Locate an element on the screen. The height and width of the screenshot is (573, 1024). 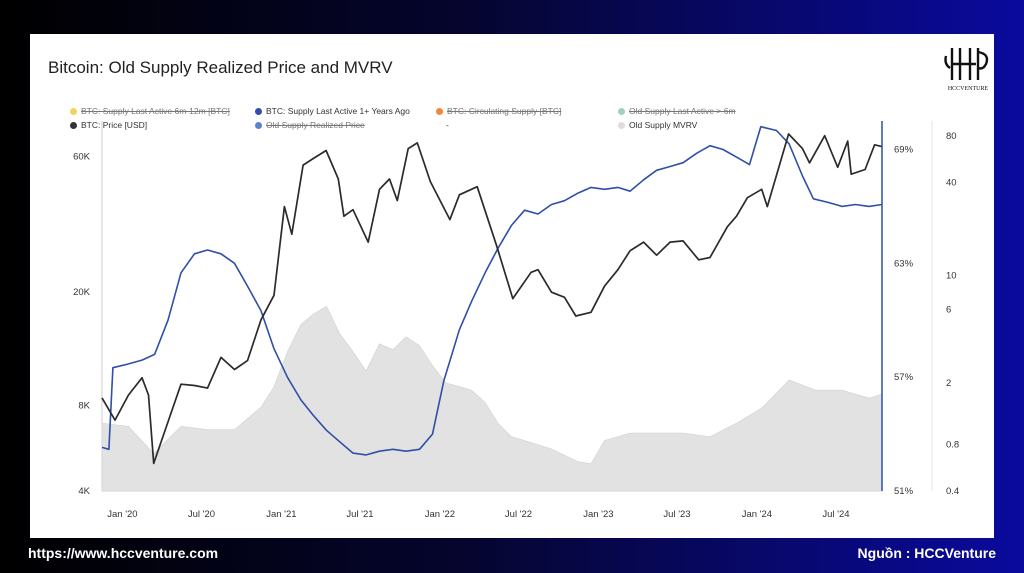
footer-url: https://www.hccventure.com is located at coordinates (123, 553).